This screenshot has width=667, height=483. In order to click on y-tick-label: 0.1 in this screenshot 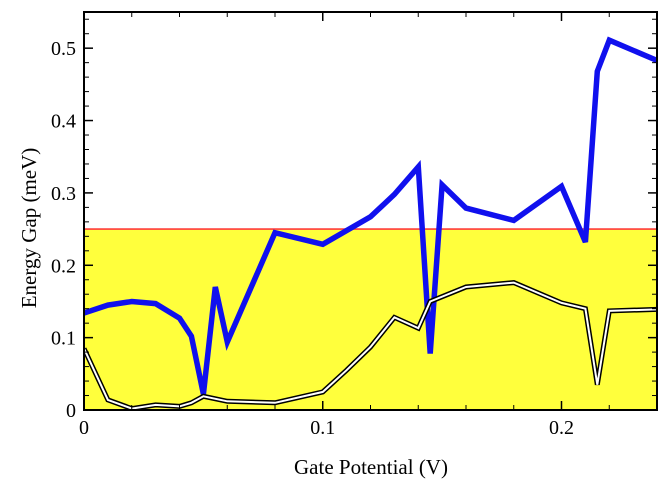, I will do `click(63, 339)`.